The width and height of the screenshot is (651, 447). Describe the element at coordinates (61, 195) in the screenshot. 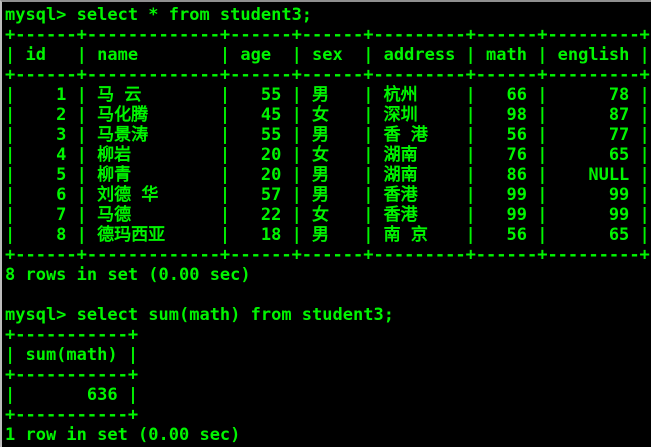

I see `cell-id: 6` at that location.